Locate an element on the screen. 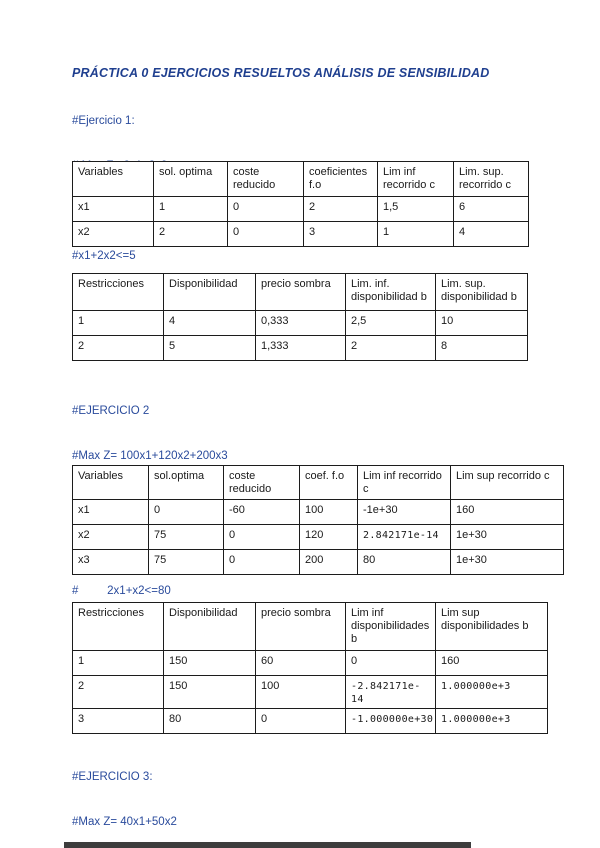 This screenshot has width=600, height=848. cell: 6 is located at coordinates (491, 209).